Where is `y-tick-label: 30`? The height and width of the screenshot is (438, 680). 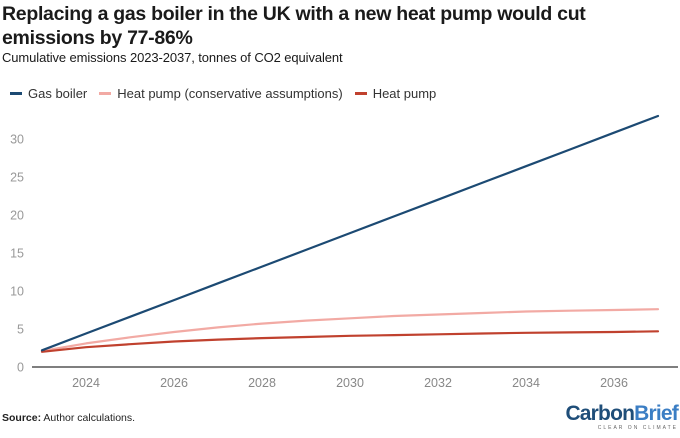
y-tick-label: 30 is located at coordinates (17, 139).